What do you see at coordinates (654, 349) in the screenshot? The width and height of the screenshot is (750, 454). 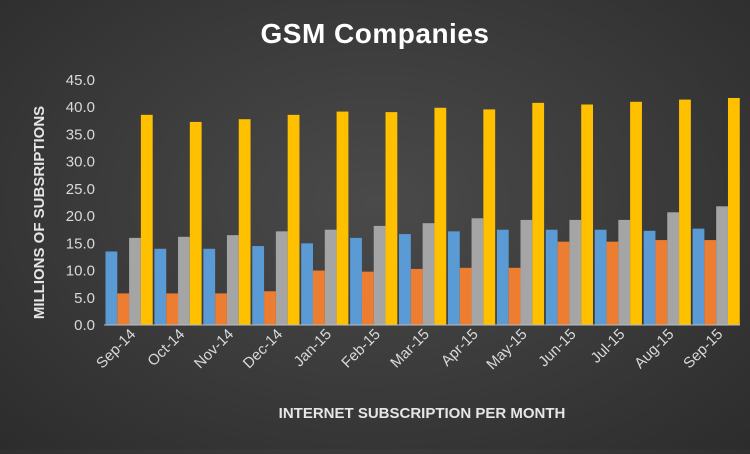 I see `x-tick-label: Aug-15` at bounding box center [654, 349].